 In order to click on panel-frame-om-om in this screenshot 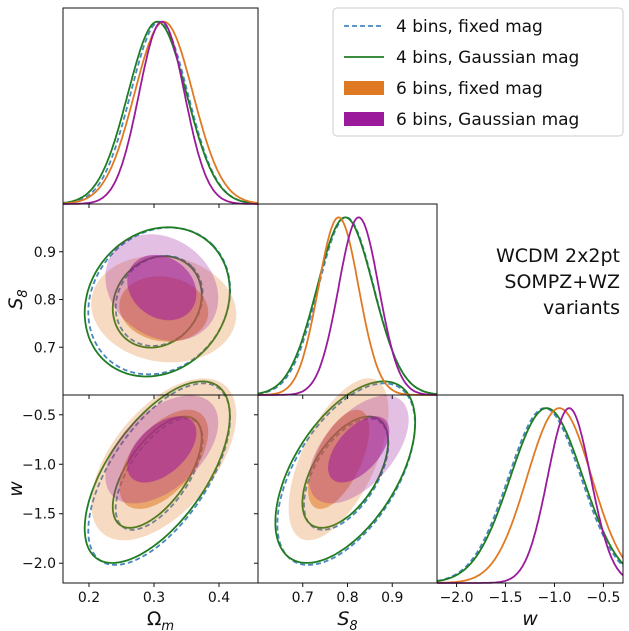, I will do `click(160, 106)`.